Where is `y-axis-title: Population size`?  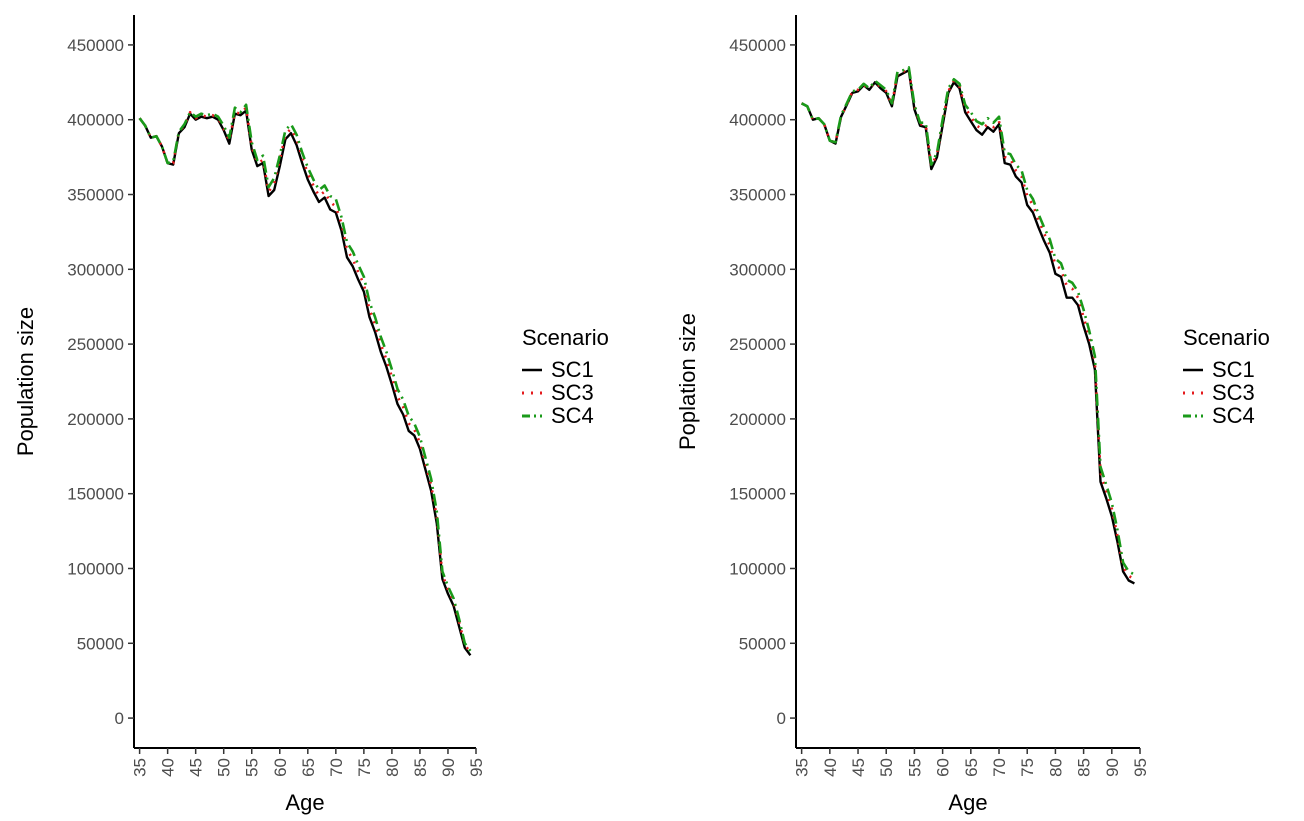 y-axis-title: Population size is located at coordinates (25, 381).